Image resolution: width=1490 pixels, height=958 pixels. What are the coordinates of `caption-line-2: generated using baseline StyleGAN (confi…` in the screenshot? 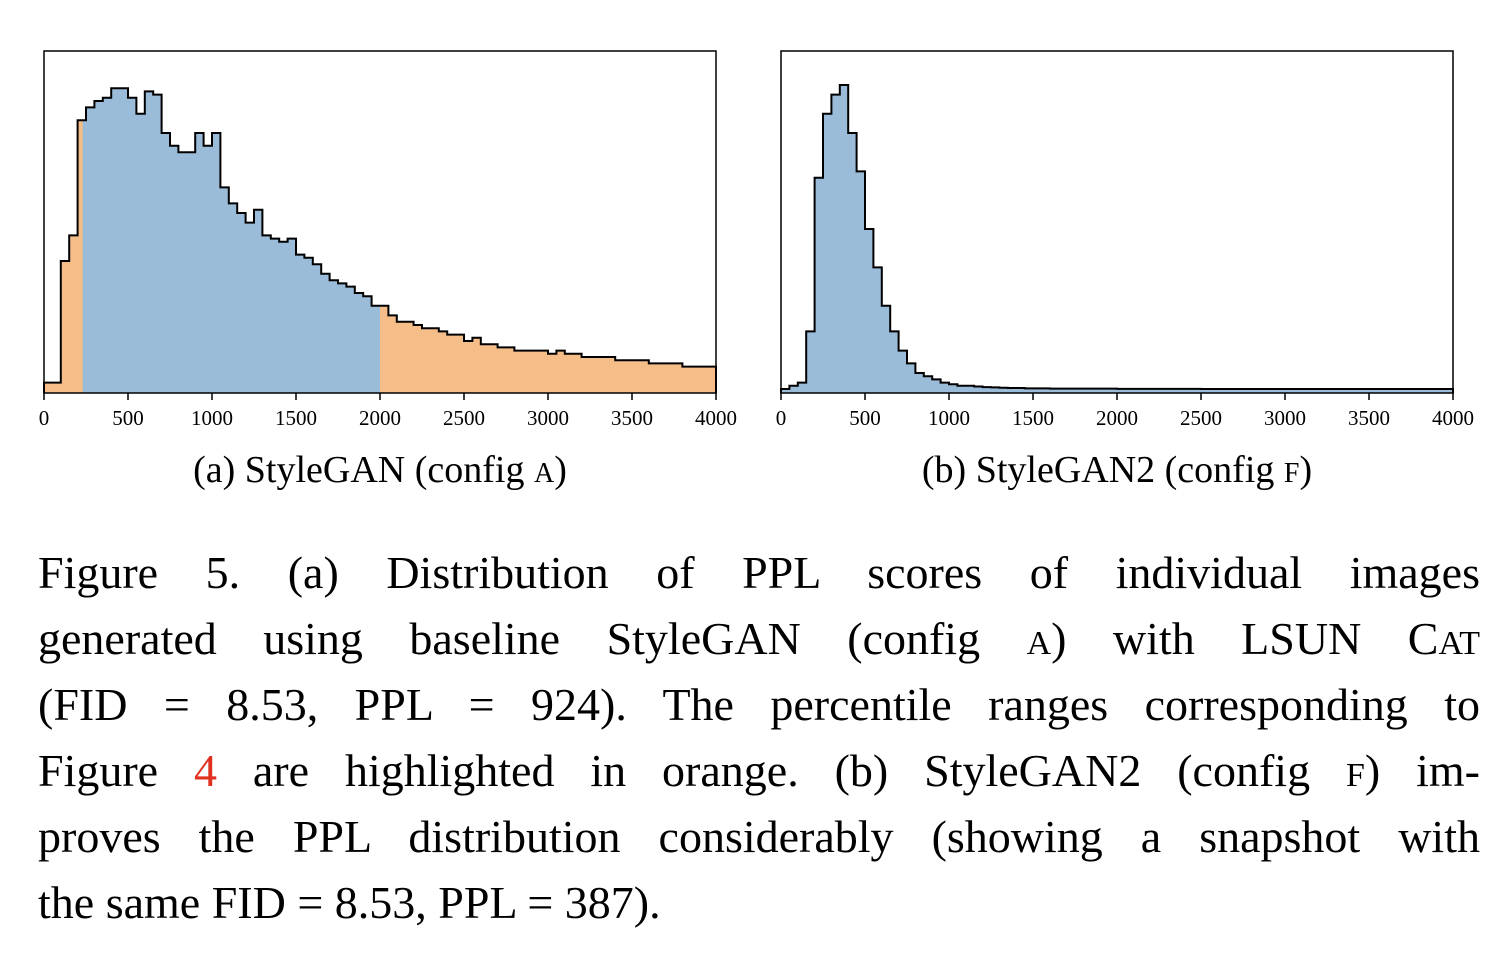 It's located at (759, 639).